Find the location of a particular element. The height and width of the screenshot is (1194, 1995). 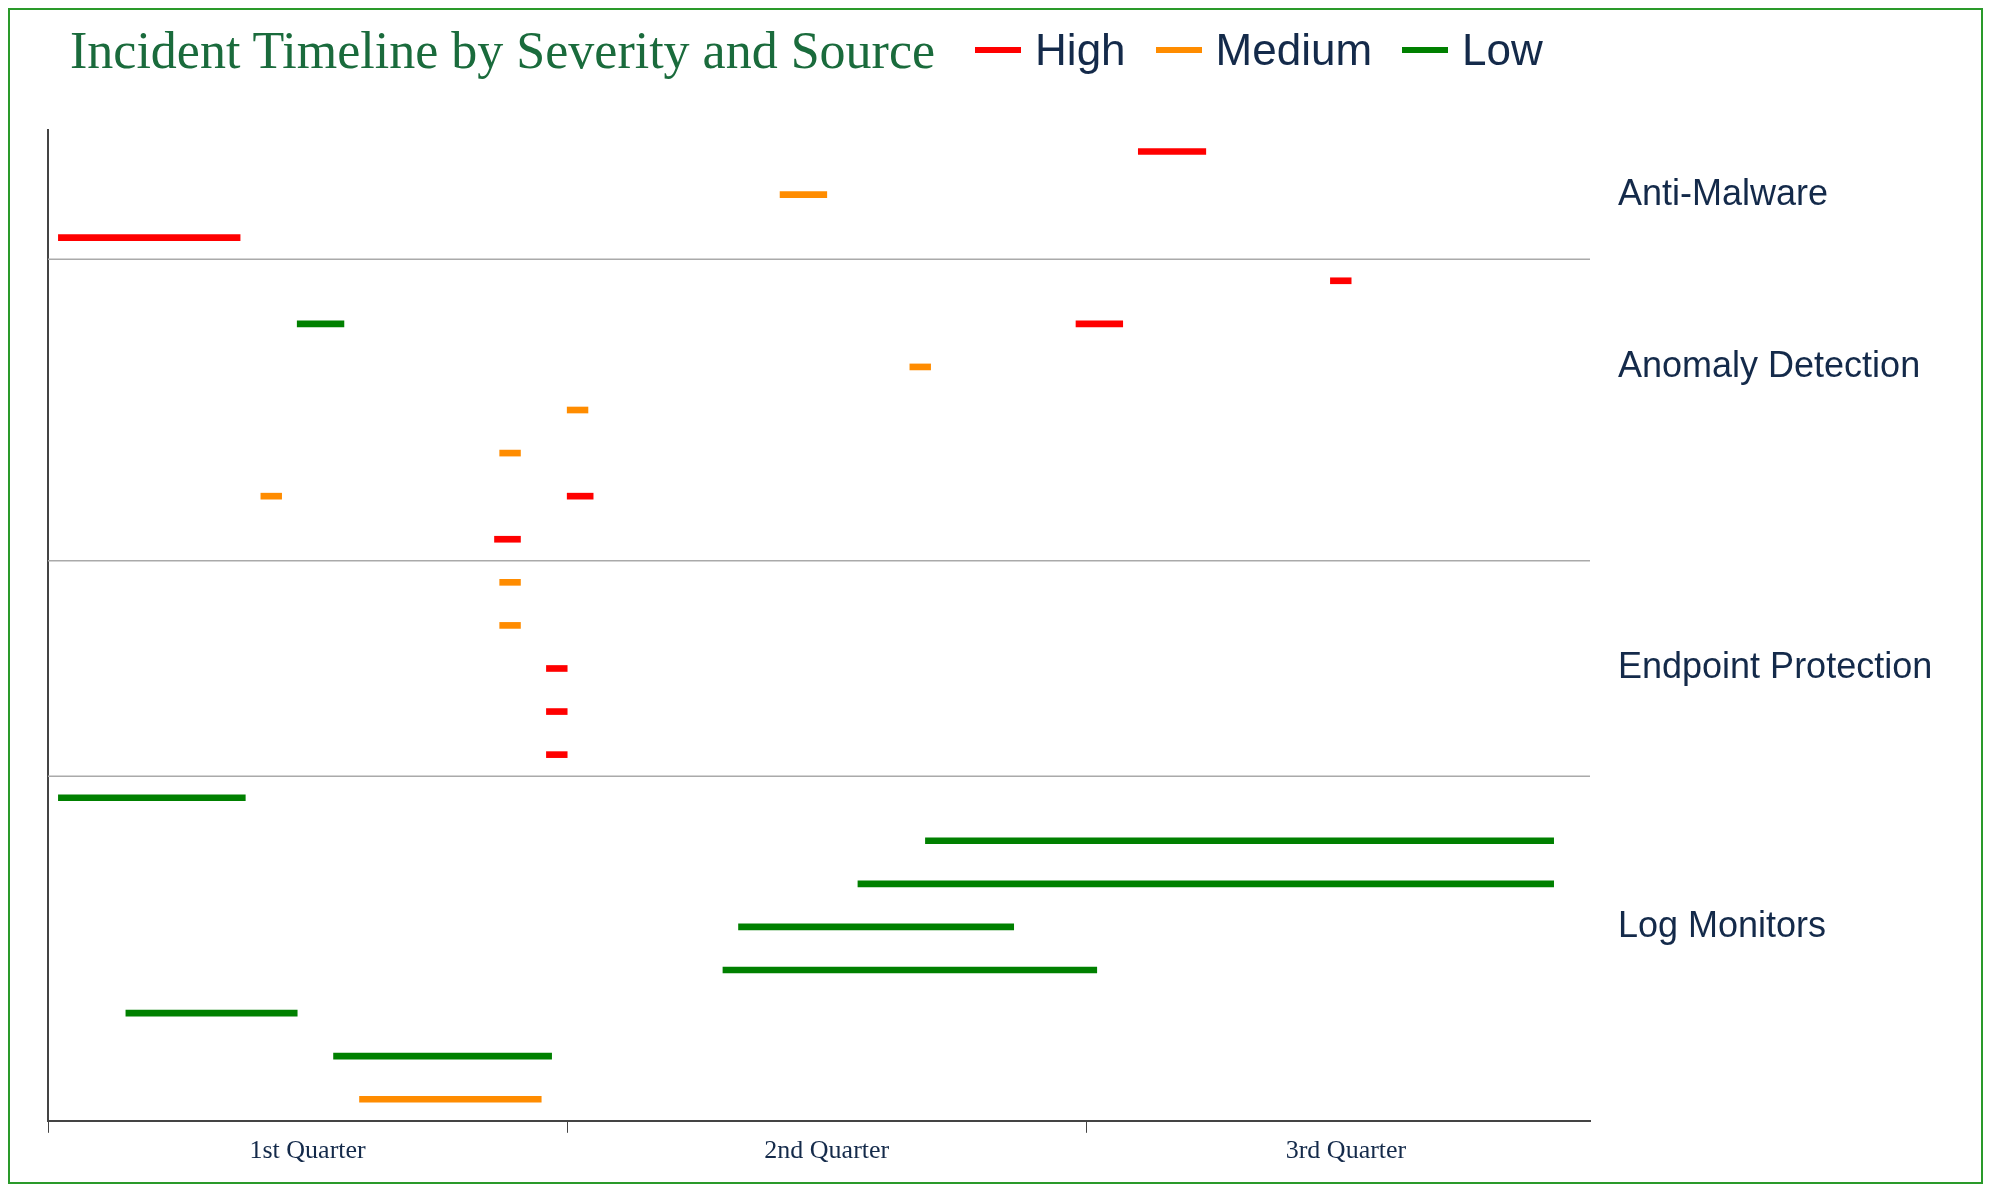

y2-tick-label: Anti-Malware is located at coordinates (1723, 192).